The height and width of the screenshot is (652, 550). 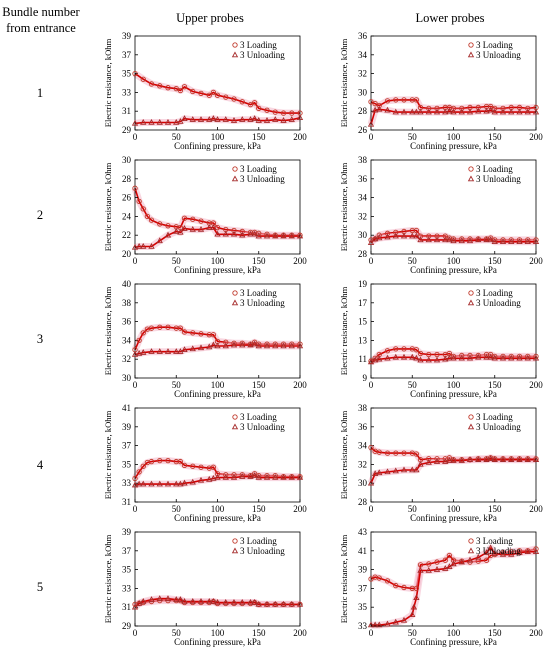 I want to click on y-tick-label: 20, so click(x=127, y=254).